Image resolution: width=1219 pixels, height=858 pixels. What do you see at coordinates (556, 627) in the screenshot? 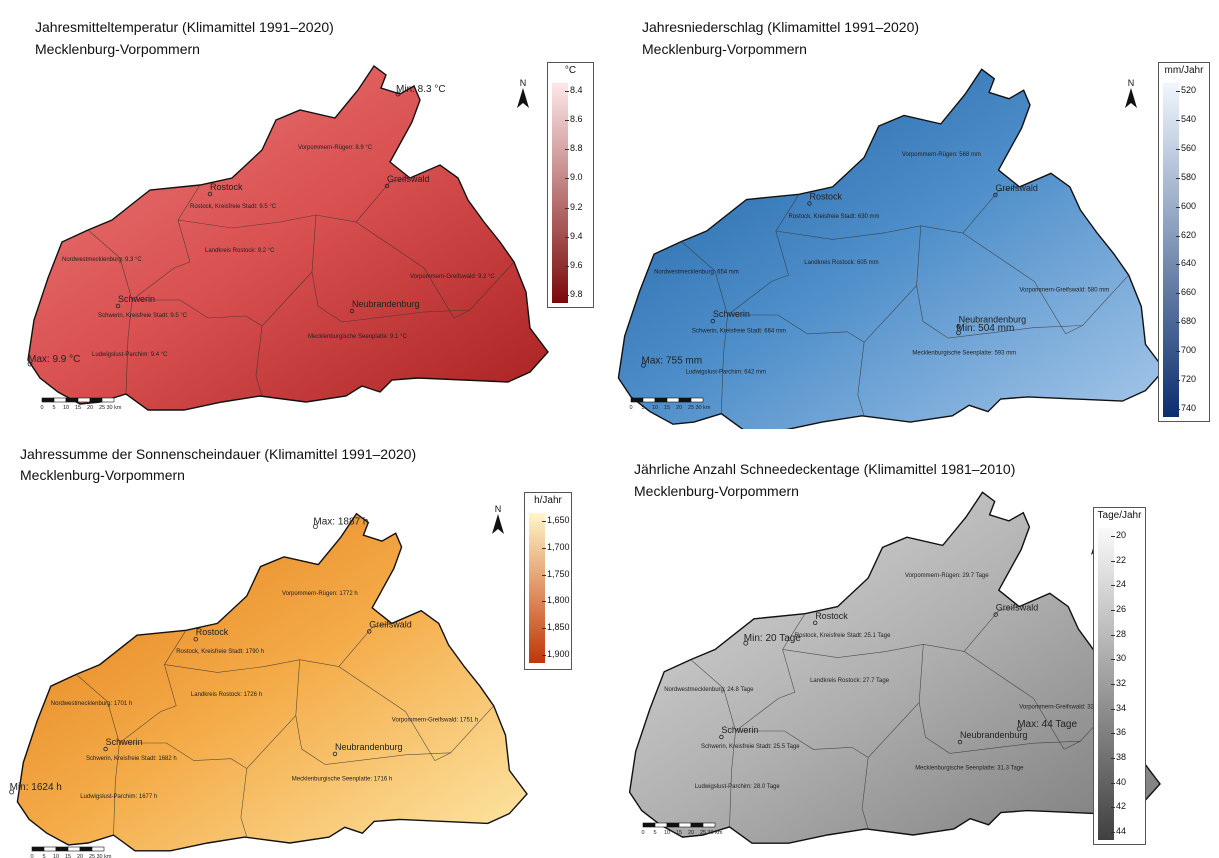
I see `legend-tick: 1,850` at bounding box center [556, 627].